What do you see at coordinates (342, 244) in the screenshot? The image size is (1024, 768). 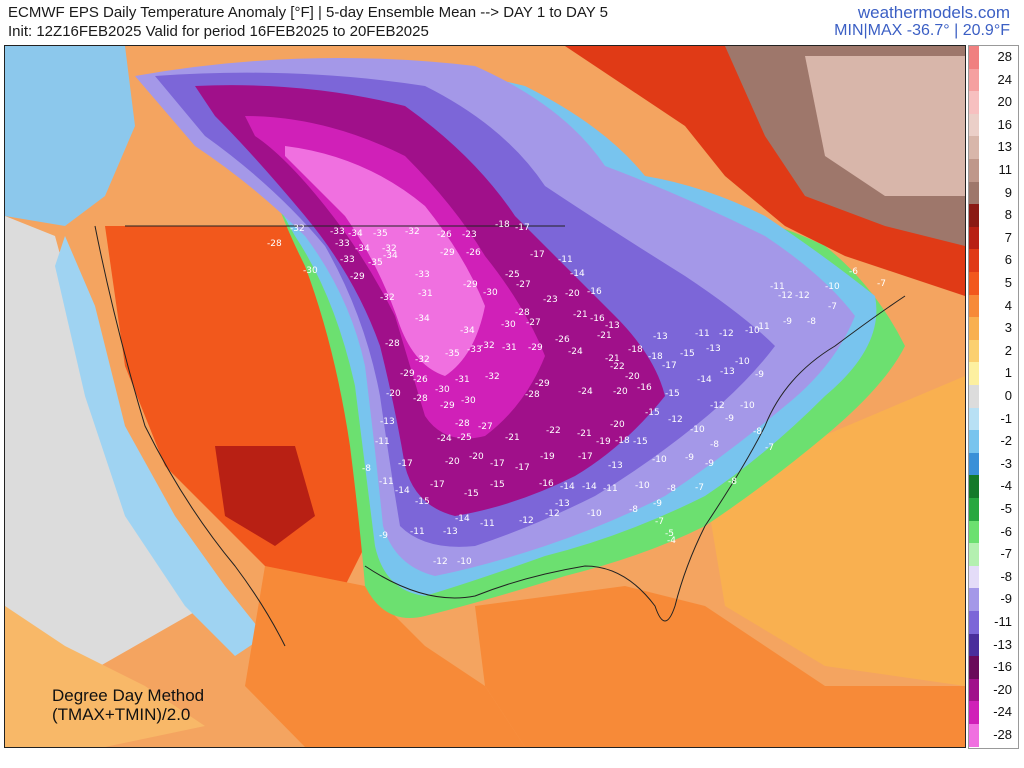 I see `value-label: -33` at bounding box center [342, 244].